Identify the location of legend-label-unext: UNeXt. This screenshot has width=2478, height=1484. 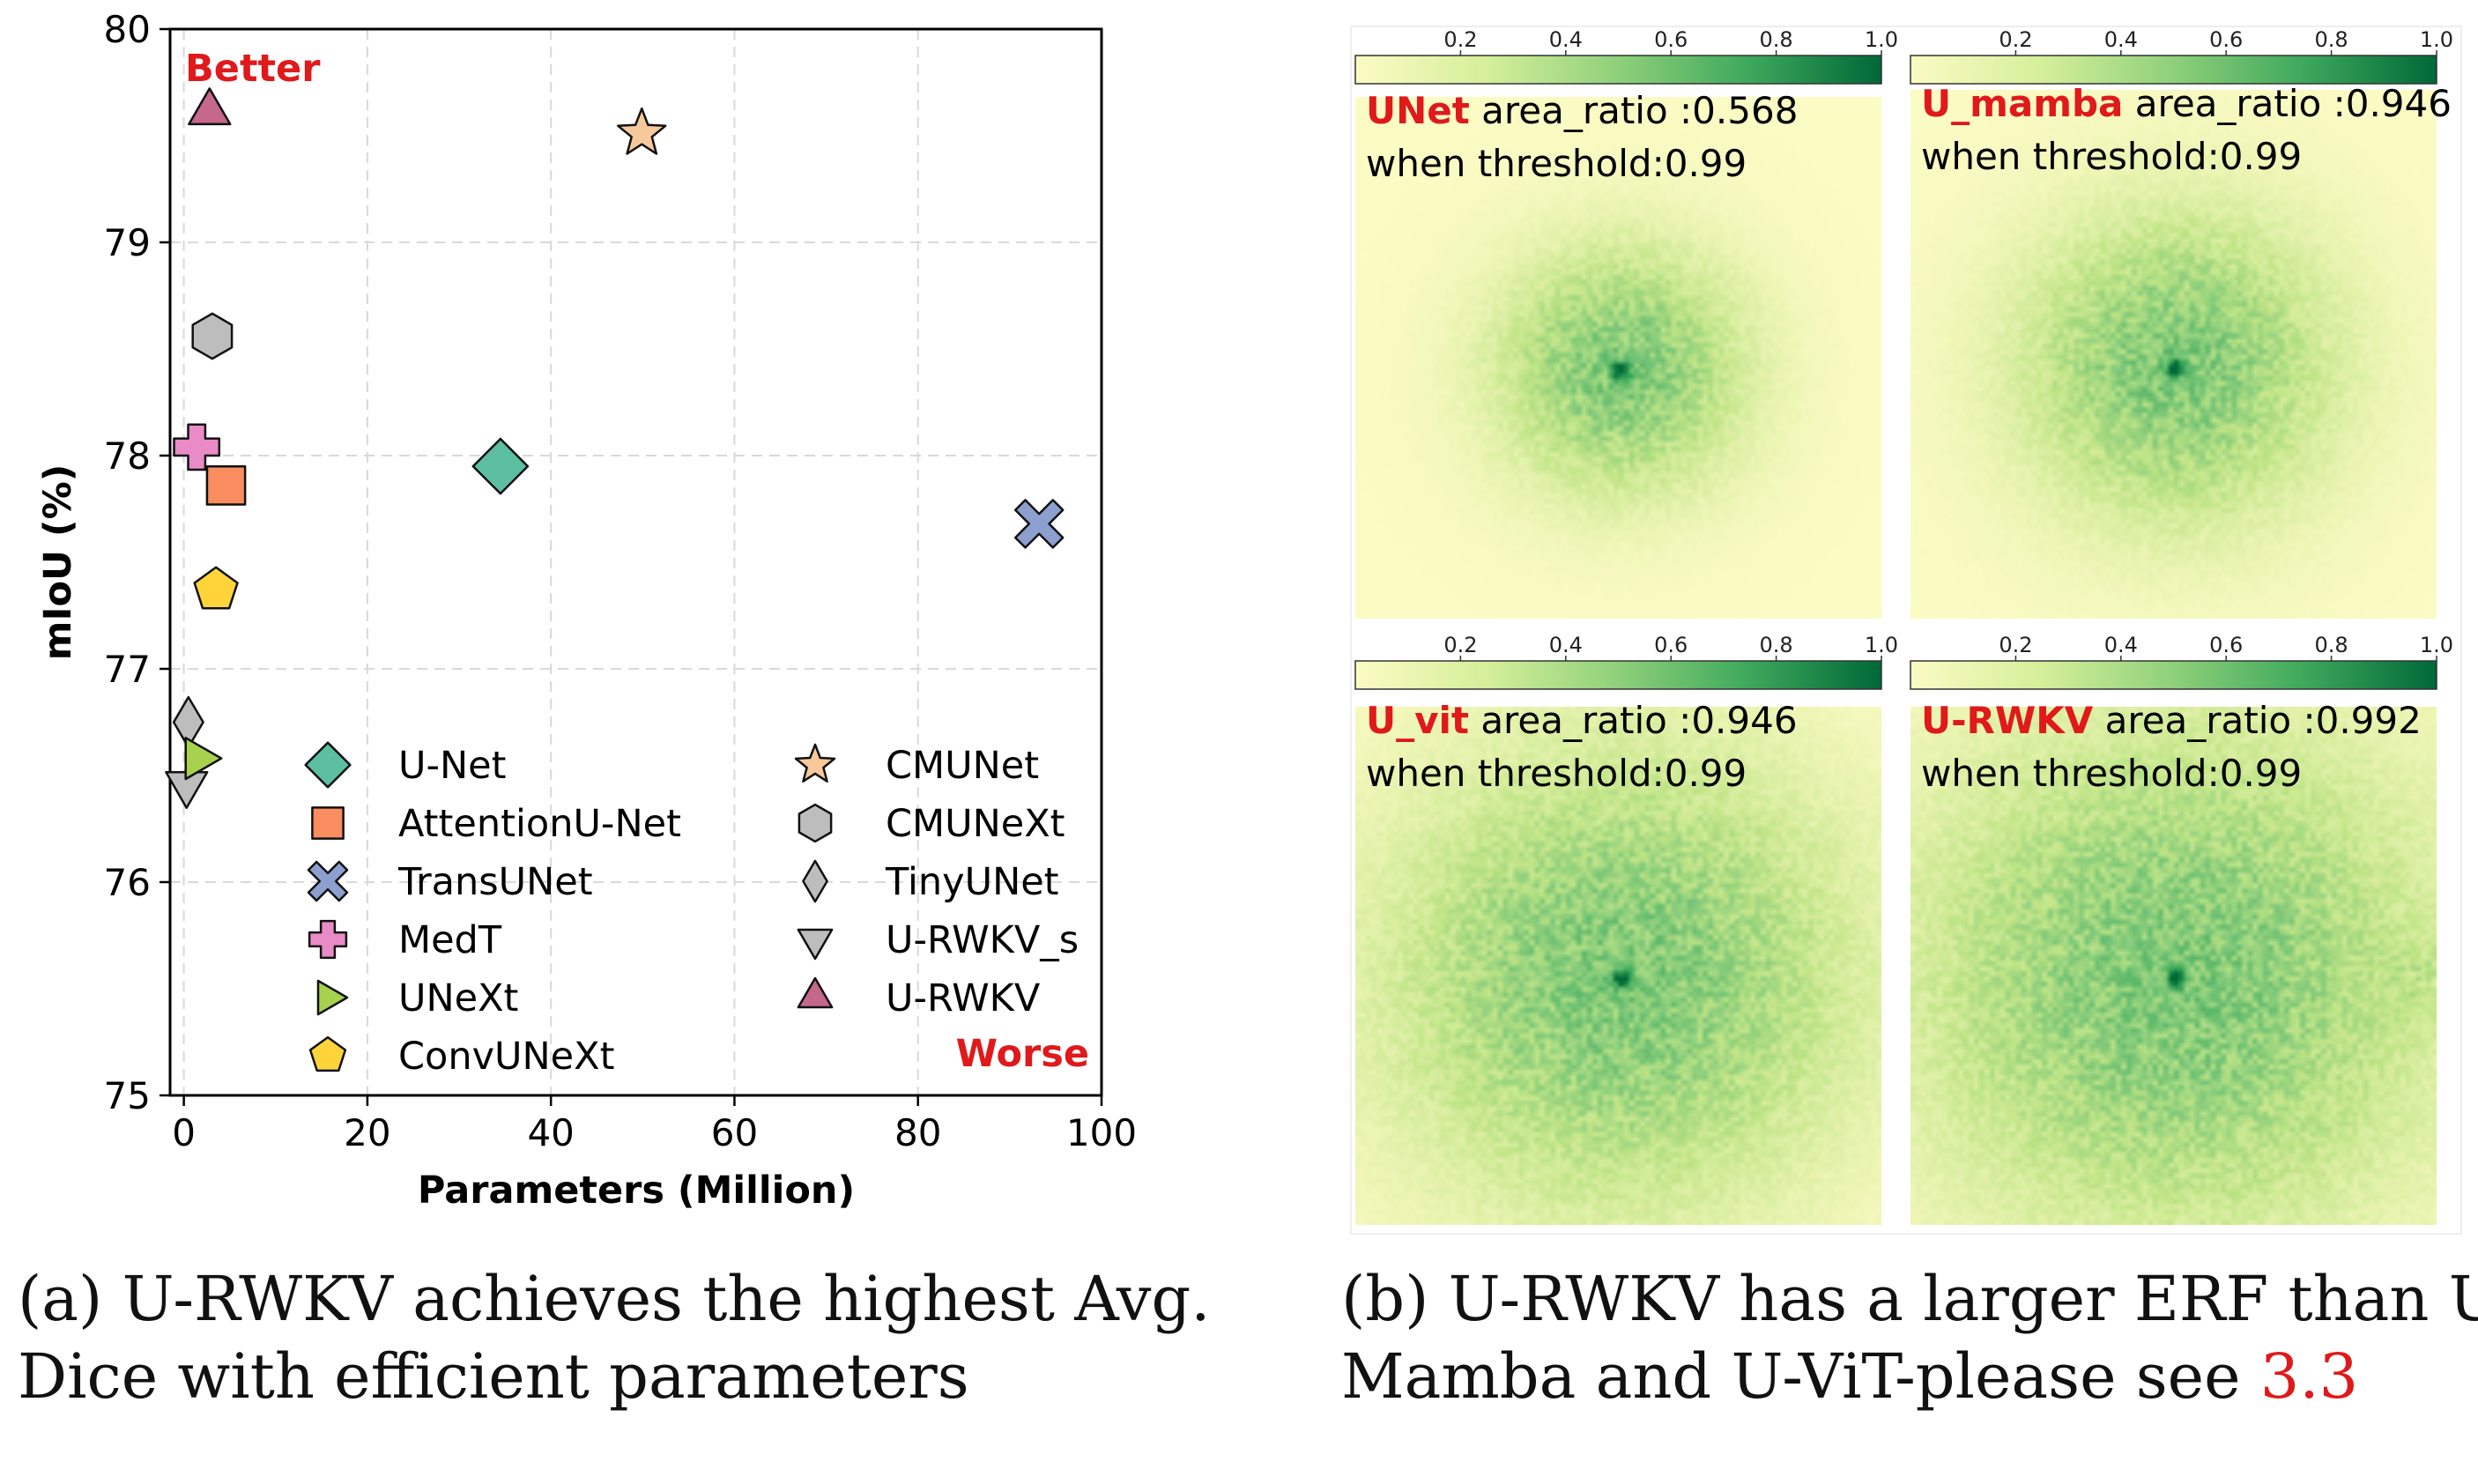
(458, 998).